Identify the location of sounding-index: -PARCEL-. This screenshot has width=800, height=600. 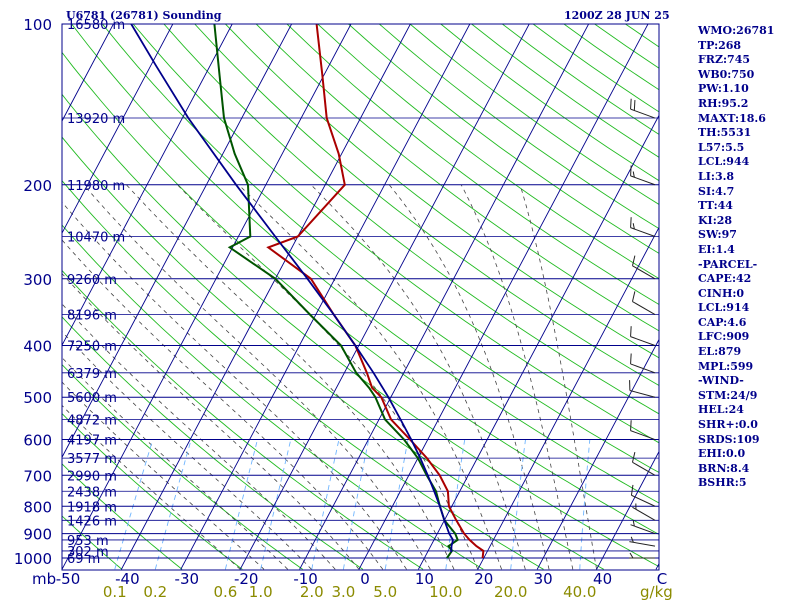
(728, 264).